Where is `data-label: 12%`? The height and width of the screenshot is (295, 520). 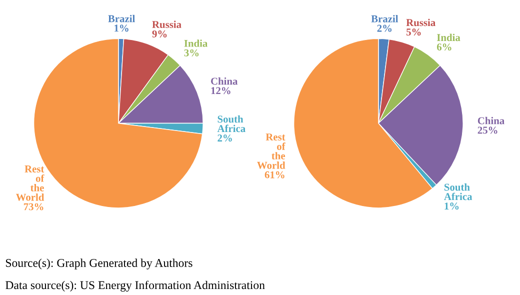
data-label: 12% is located at coordinates (220, 90).